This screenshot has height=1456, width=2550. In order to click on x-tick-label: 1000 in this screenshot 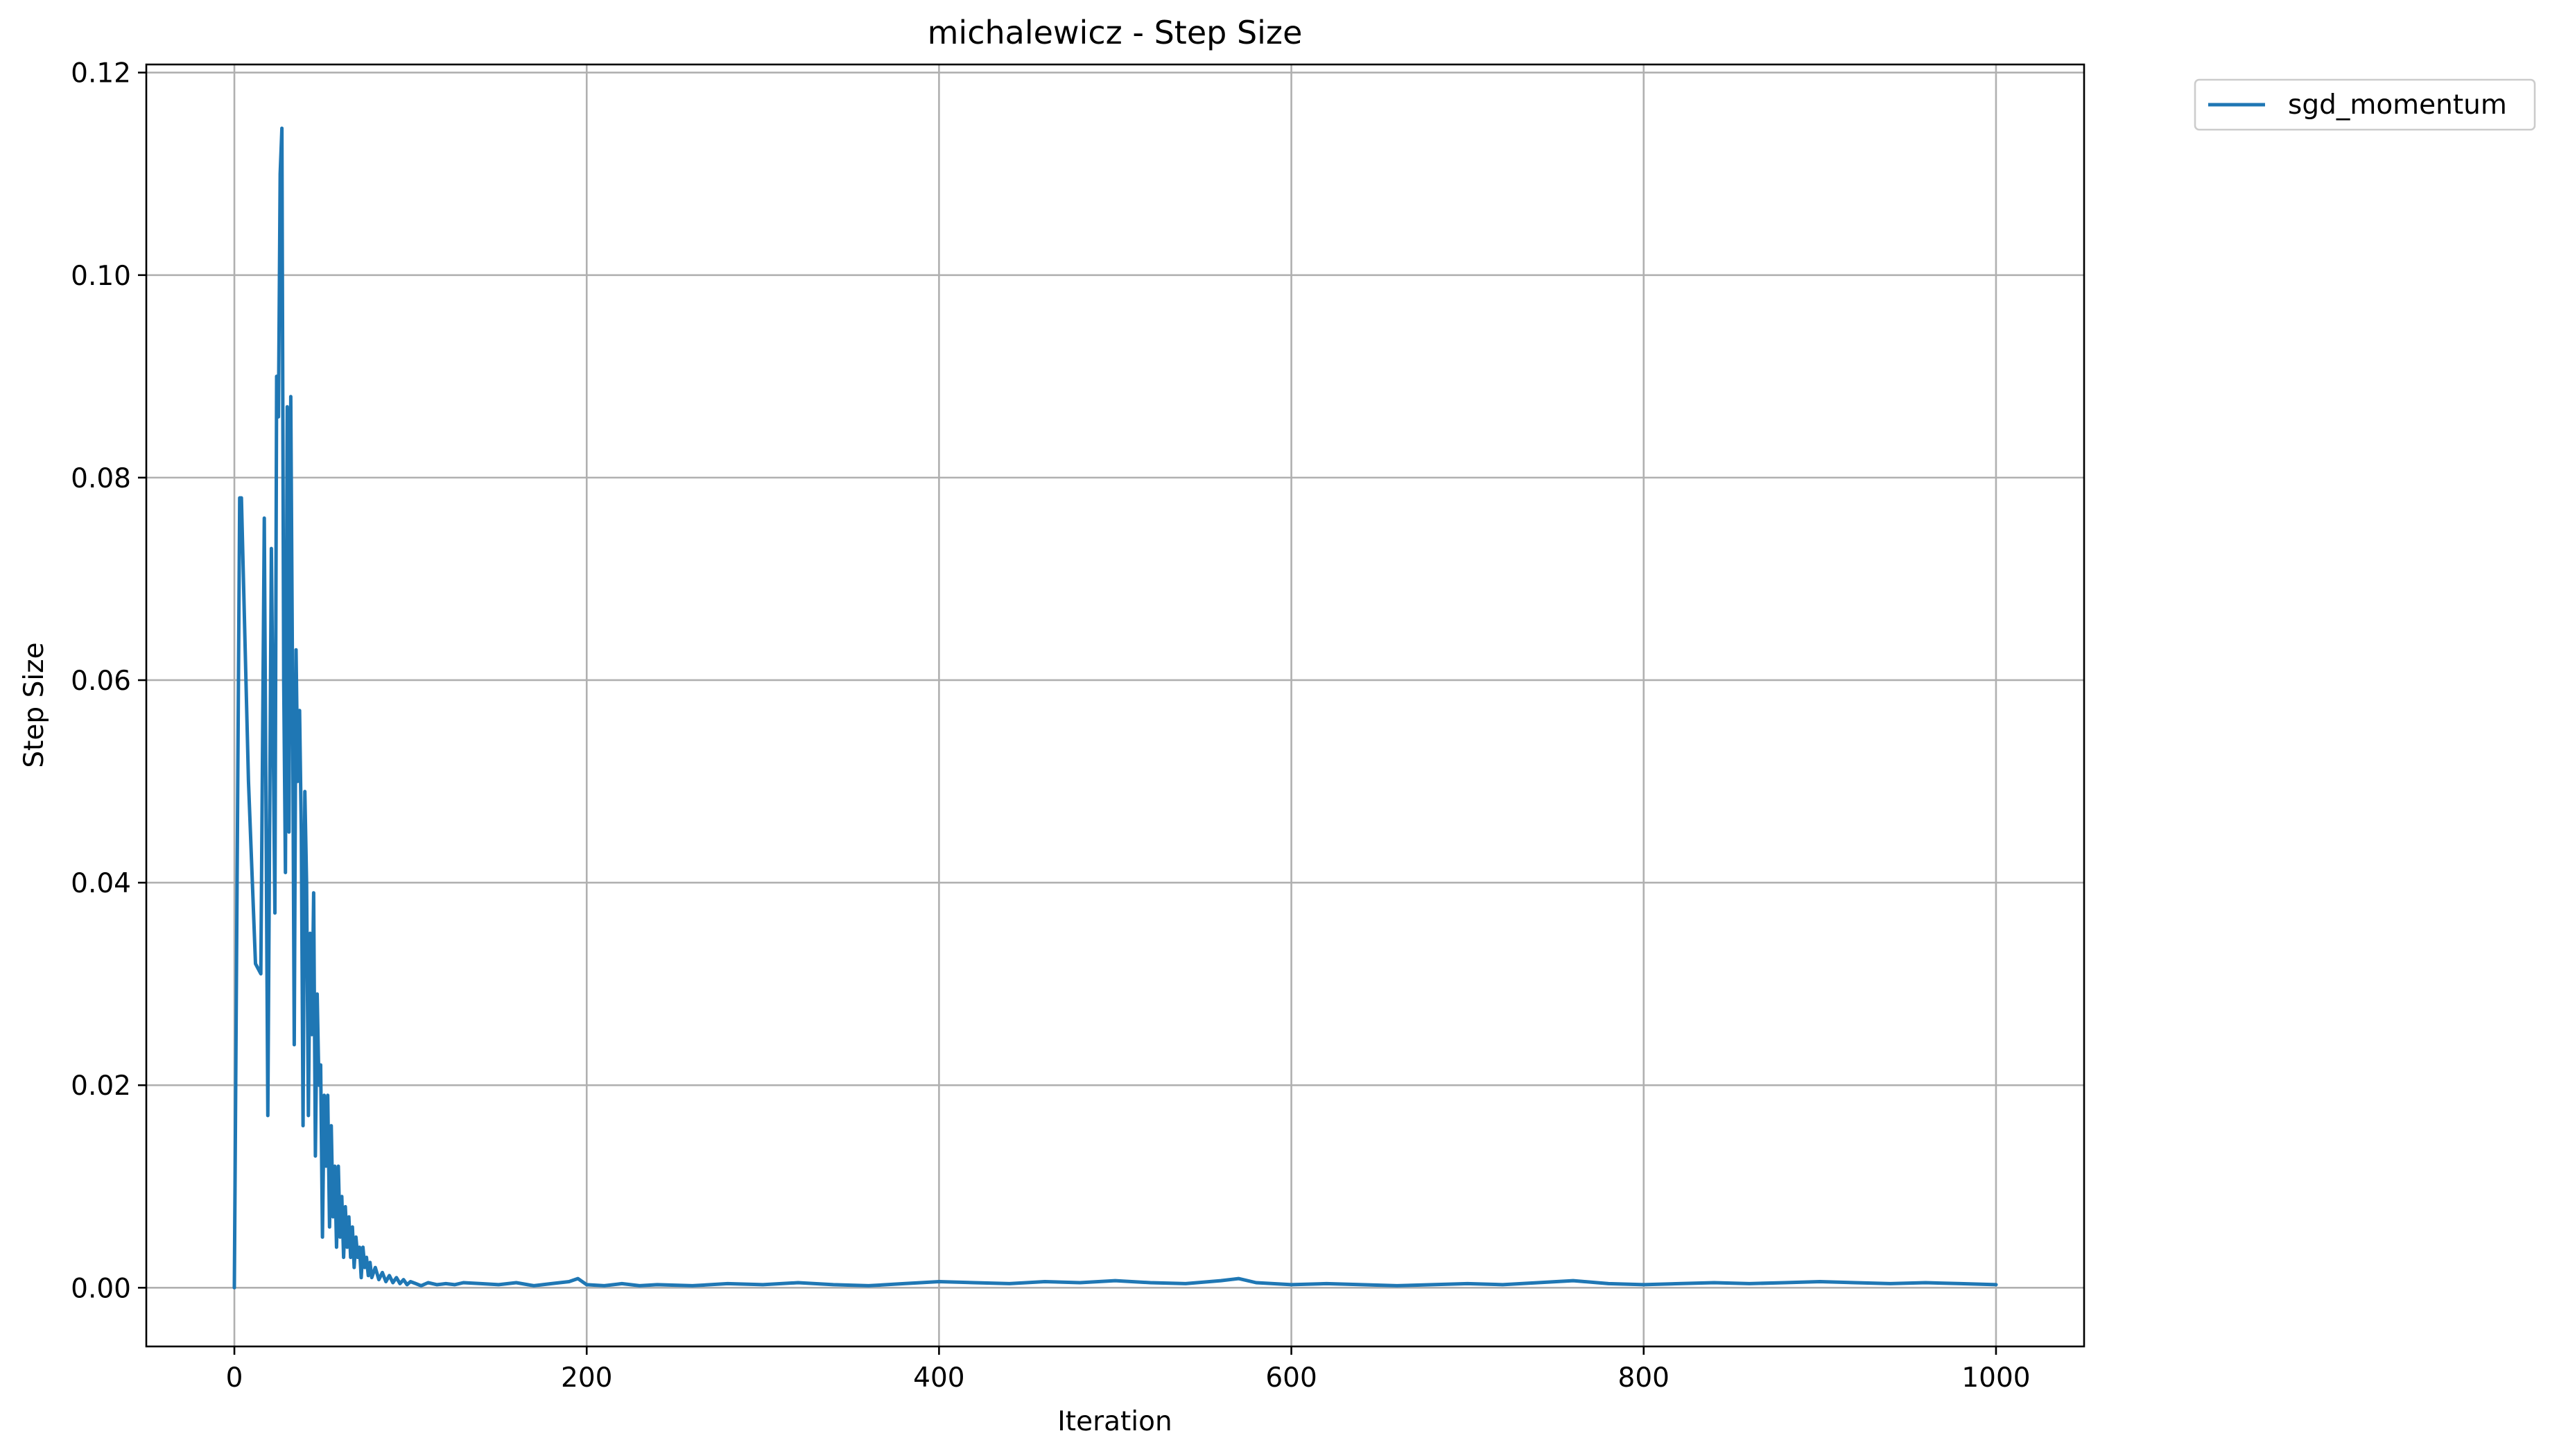, I will do `click(1996, 1378)`.